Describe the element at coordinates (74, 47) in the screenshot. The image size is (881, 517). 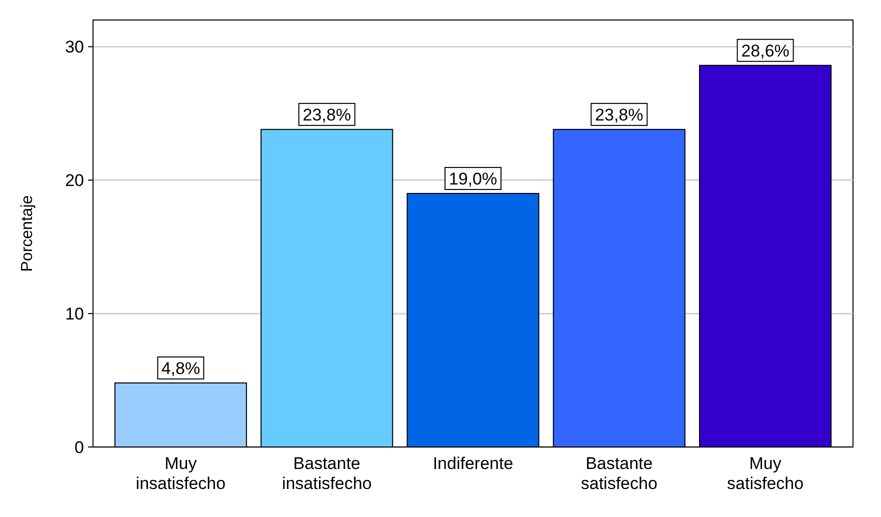
I see `y-tick-label: 30` at that location.